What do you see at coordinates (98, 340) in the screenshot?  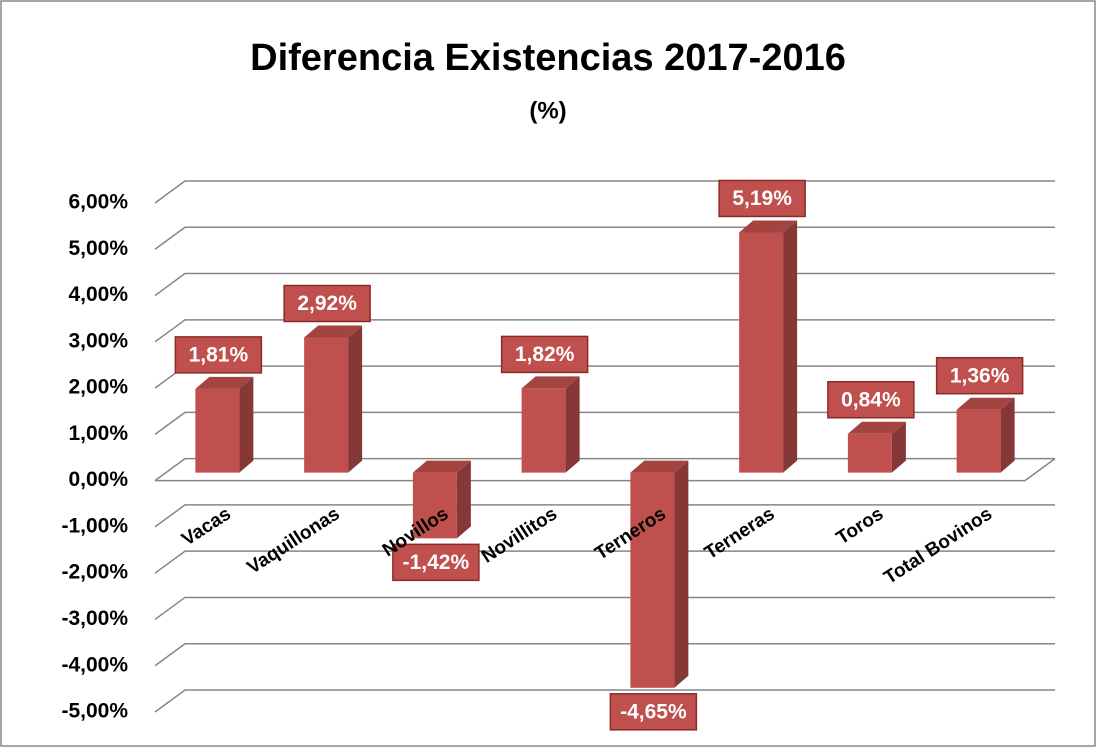 I see `y-tick-label: 3,00%` at bounding box center [98, 340].